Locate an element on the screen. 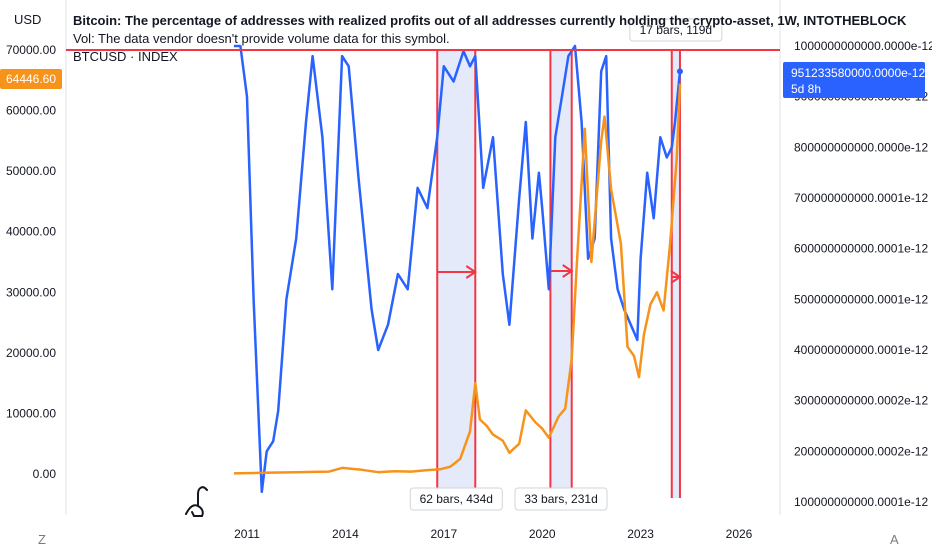 This screenshot has width=932, height=550. x-axis-tick-label: 2017 is located at coordinates (443, 534).